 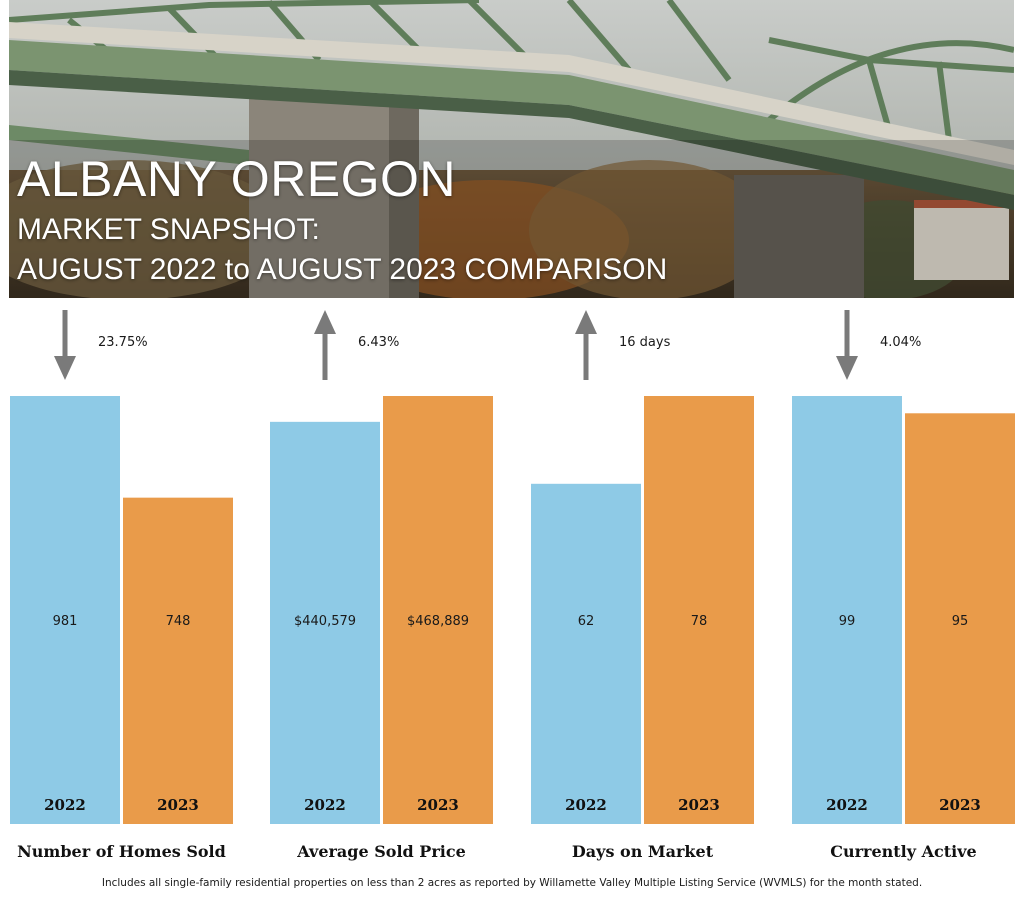 What do you see at coordinates (847, 621) in the screenshot?
I see `bar-value-label: 99` at bounding box center [847, 621].